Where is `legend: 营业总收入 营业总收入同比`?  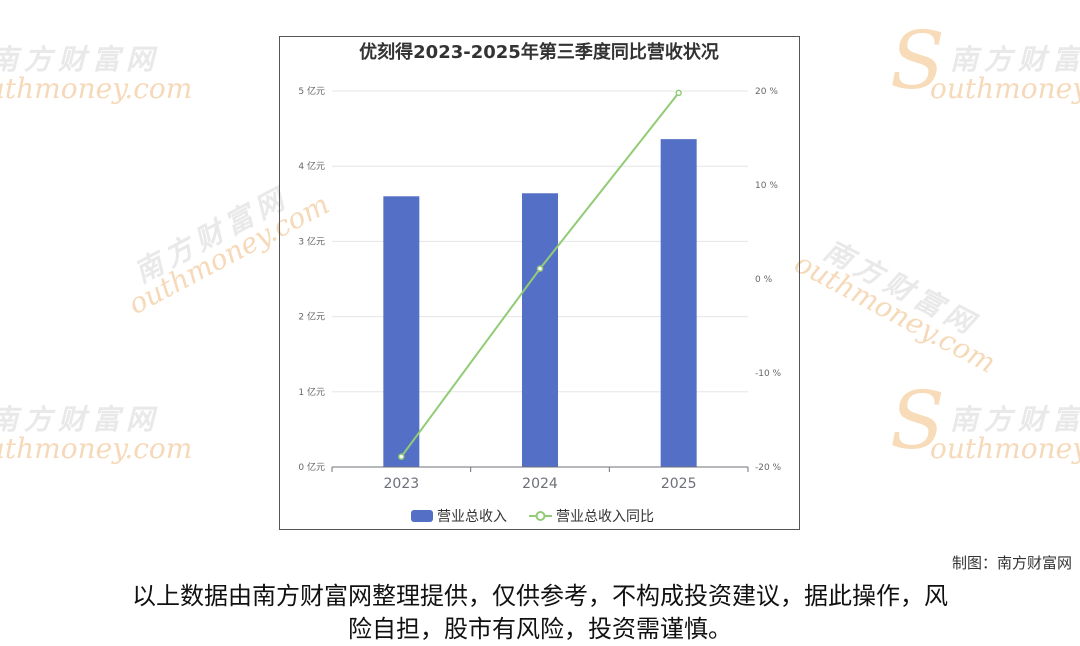
legend: 营业总收入 营业总收入同比 is located at coordinates (532, 517).